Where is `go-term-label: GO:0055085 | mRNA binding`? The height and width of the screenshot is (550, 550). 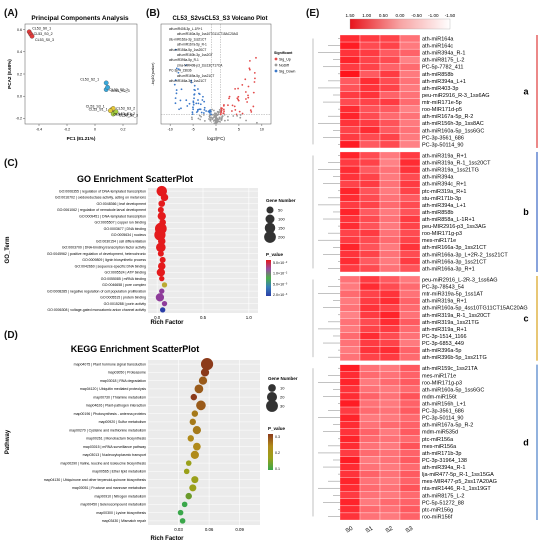
go-term-label: GO:0055085 | mRNA binding is located at coordinates (123, 279).